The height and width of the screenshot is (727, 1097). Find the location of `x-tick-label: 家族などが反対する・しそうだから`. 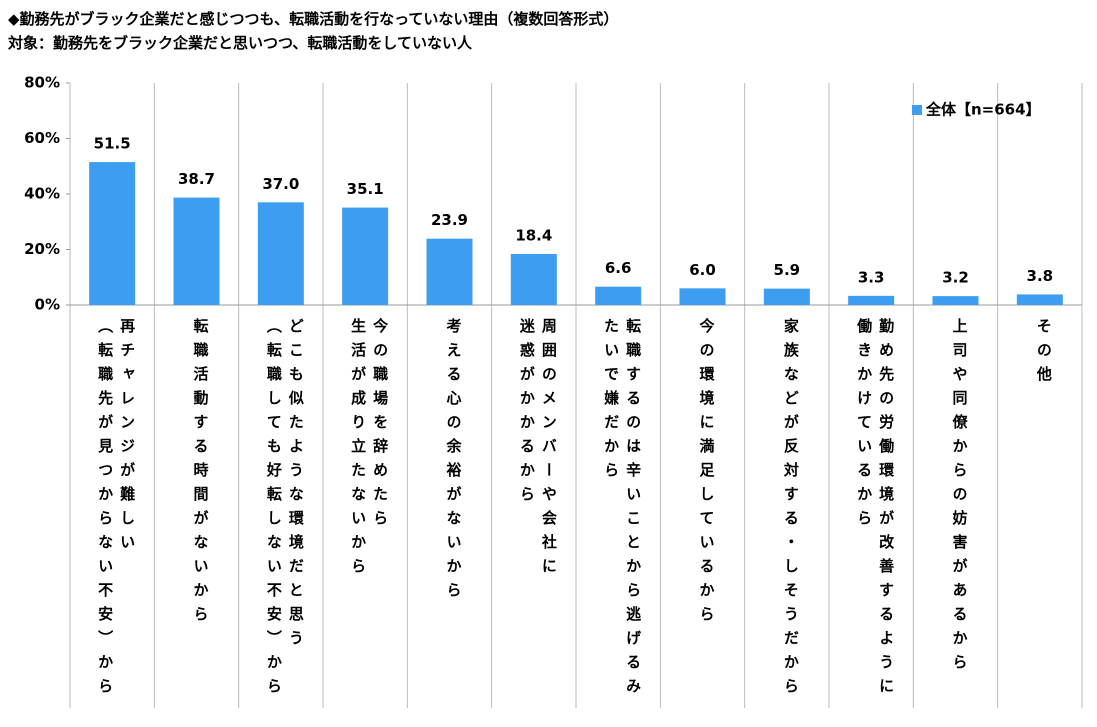

x-tick-label: 家族などが反対する・しそうだから is located at coordinates (790, 510).